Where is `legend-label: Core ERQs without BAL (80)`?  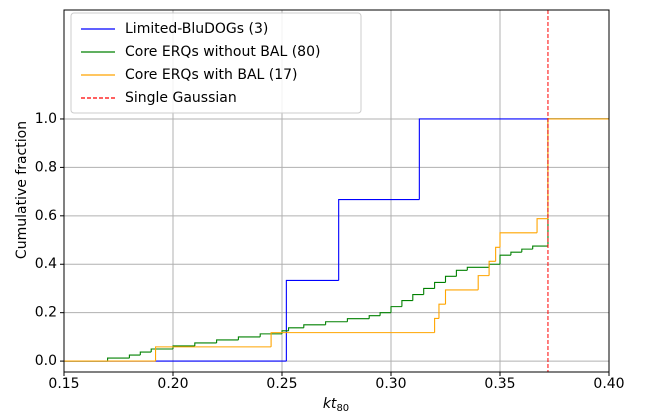 legend-label: Core ERQs without BAL (80) is located at coordinates (222, 52).